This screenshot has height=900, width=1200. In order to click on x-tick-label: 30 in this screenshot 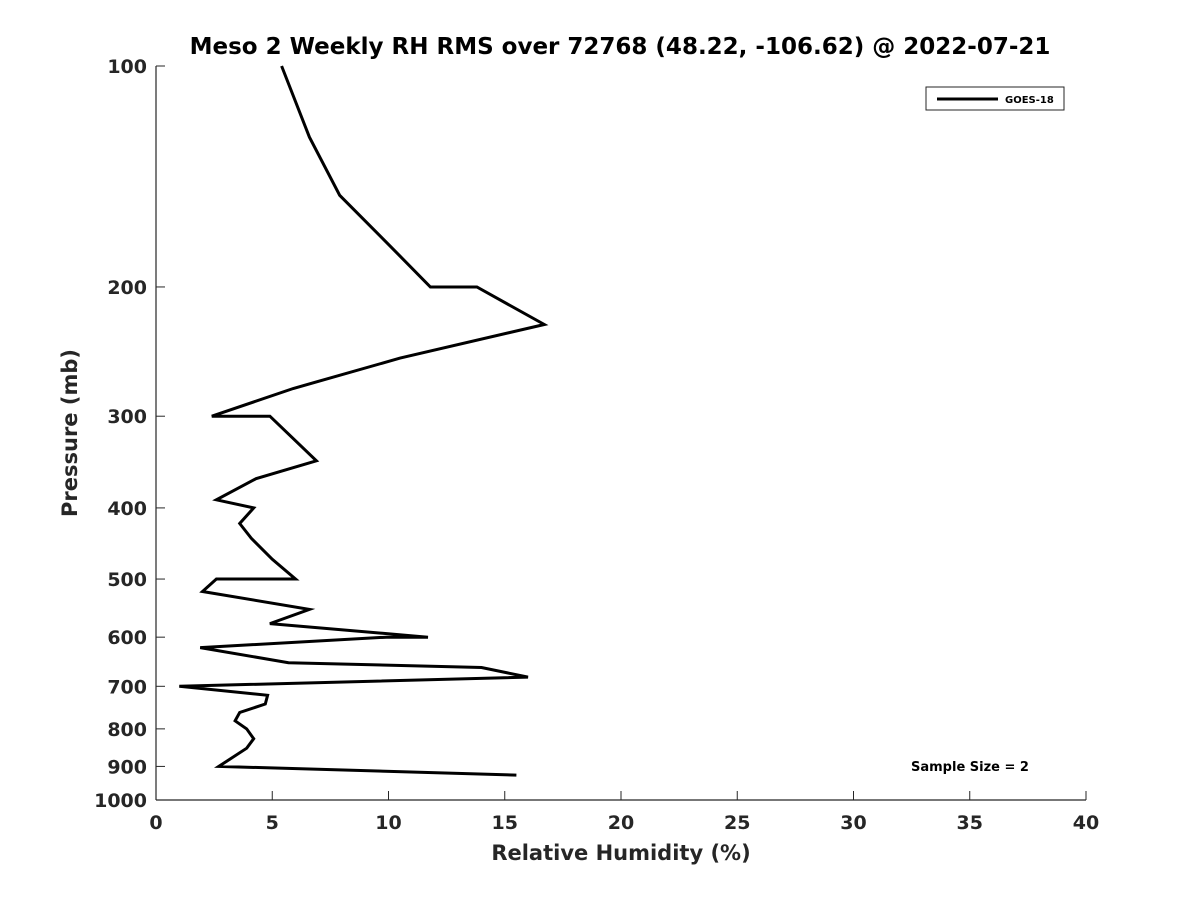, I will do `click(853, 823)`.